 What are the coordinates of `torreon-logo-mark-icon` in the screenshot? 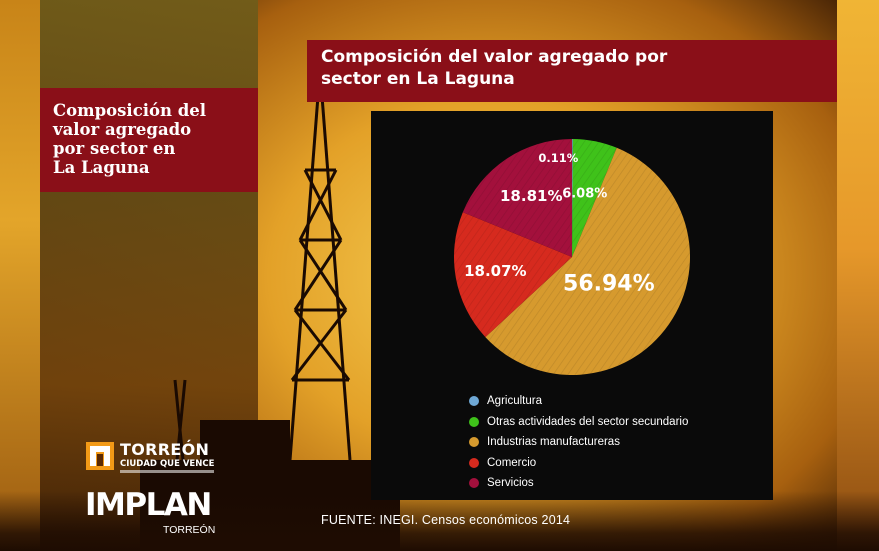 It's located at (100, 456).